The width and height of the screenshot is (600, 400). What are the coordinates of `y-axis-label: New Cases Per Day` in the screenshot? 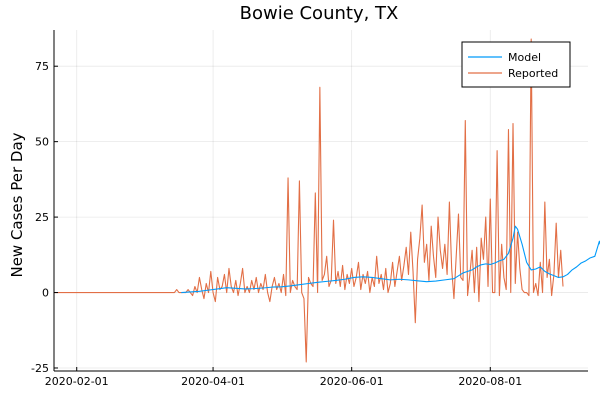 It's located at (17, 204).